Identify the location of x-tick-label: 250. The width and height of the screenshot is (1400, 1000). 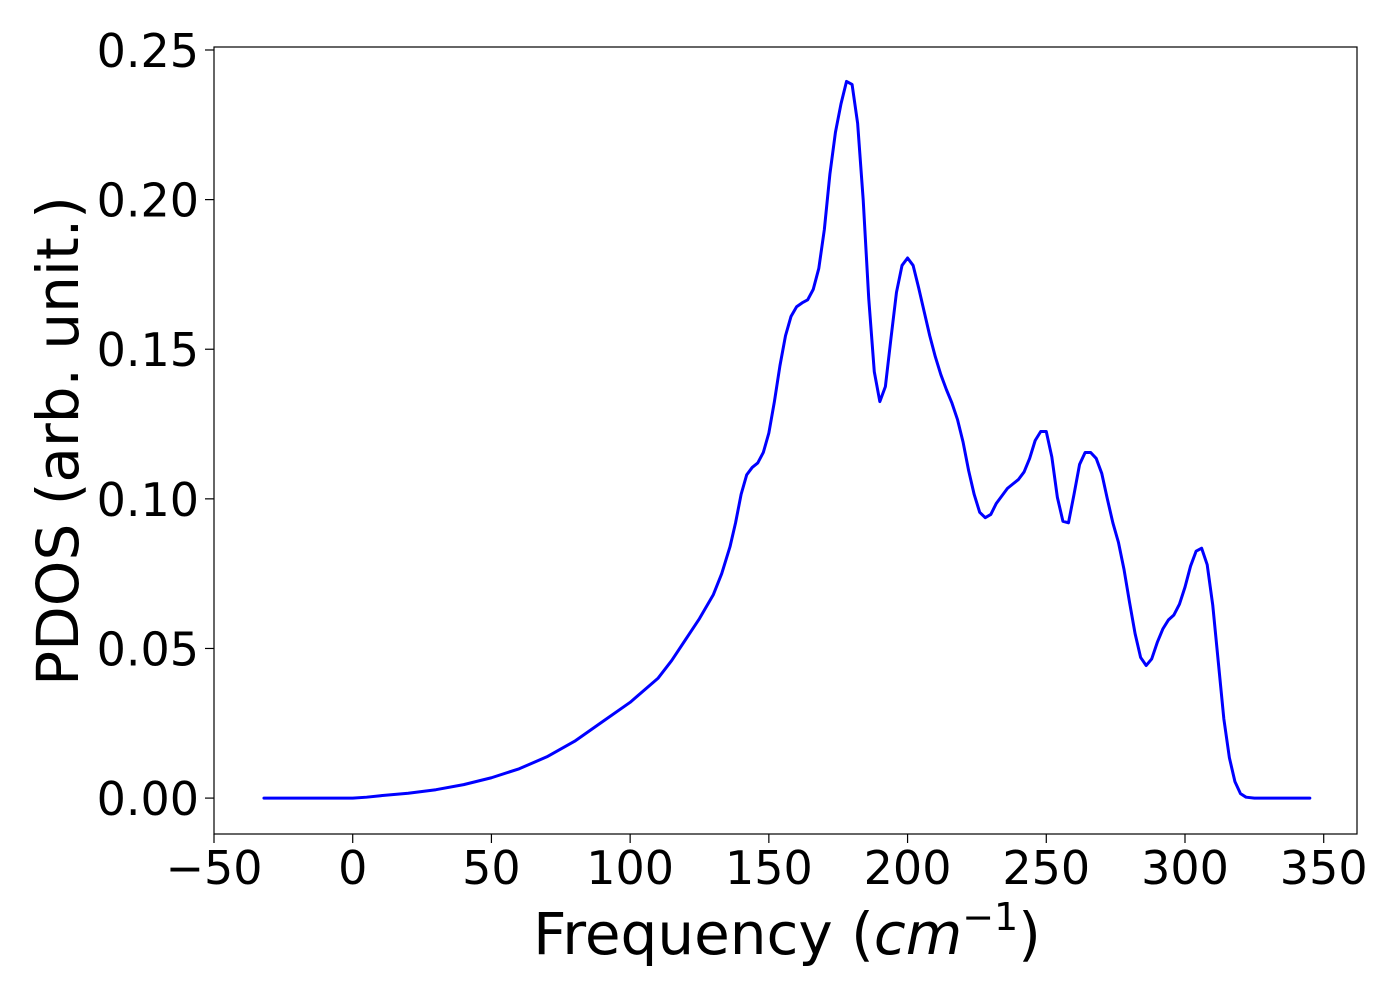
(1046, 868).